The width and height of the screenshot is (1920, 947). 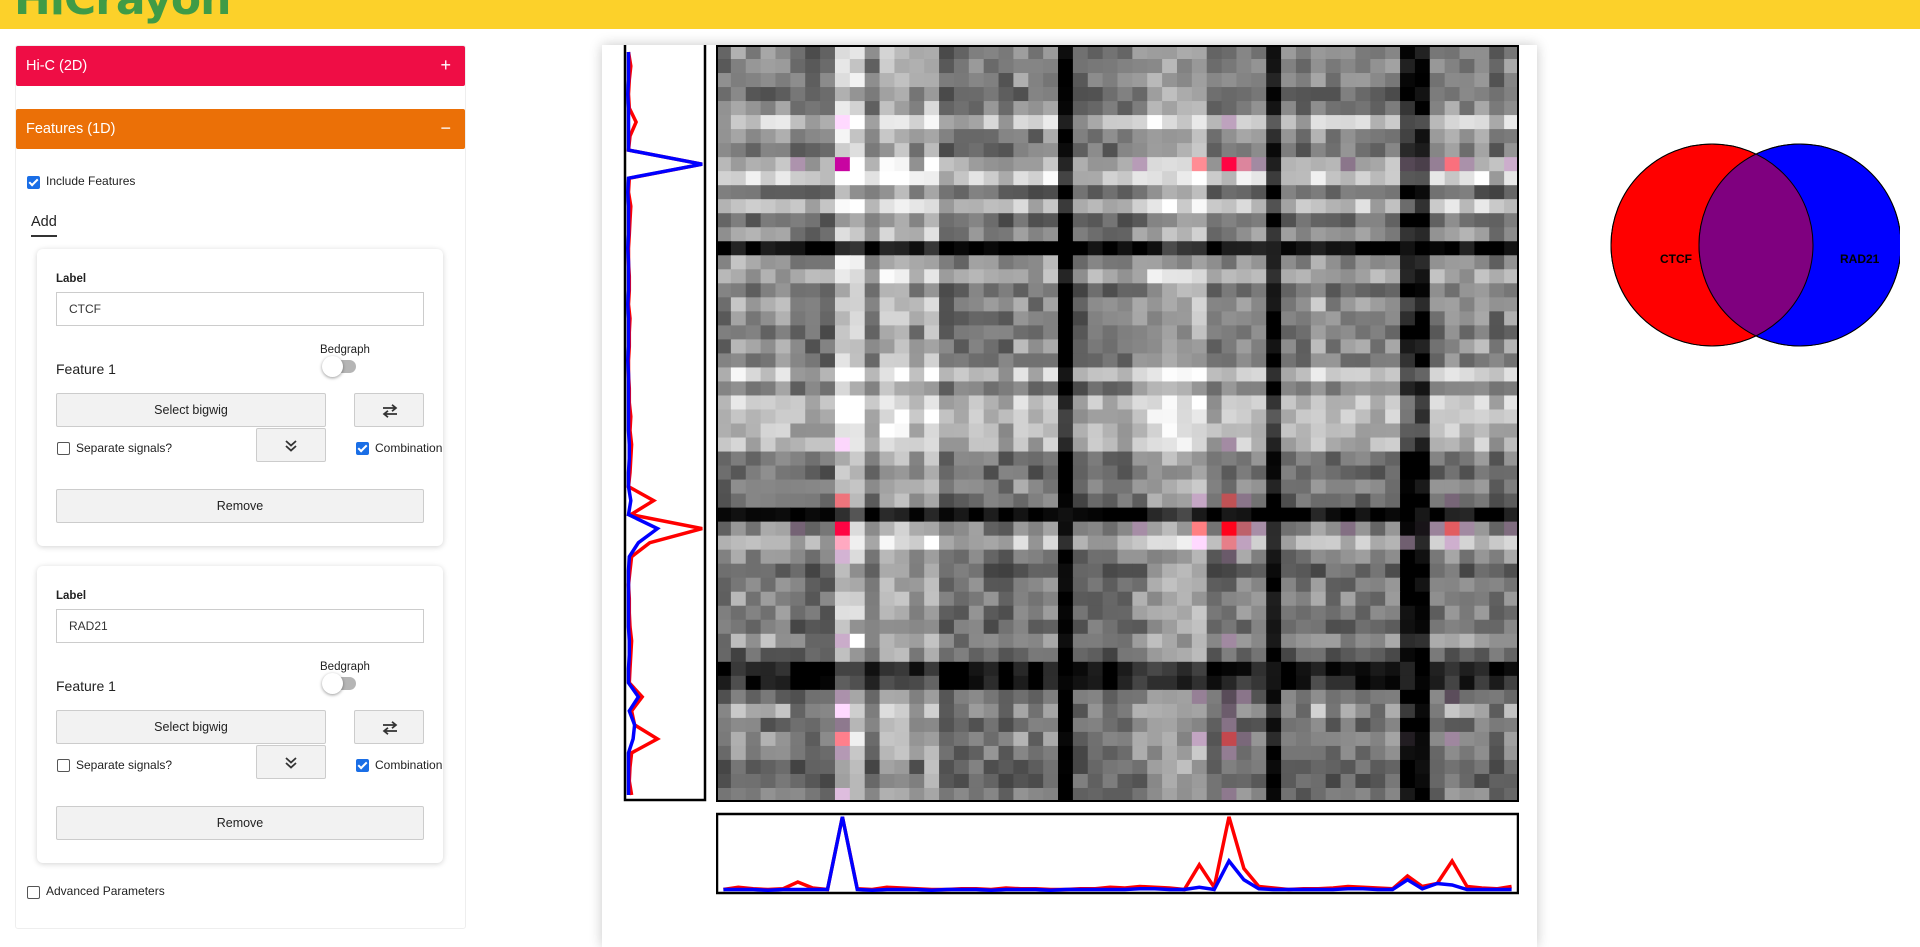 What do you see at coordinates (240, 309) in the screenshot?
I see `label-input: CTCF` at bounding box center [240, 309].